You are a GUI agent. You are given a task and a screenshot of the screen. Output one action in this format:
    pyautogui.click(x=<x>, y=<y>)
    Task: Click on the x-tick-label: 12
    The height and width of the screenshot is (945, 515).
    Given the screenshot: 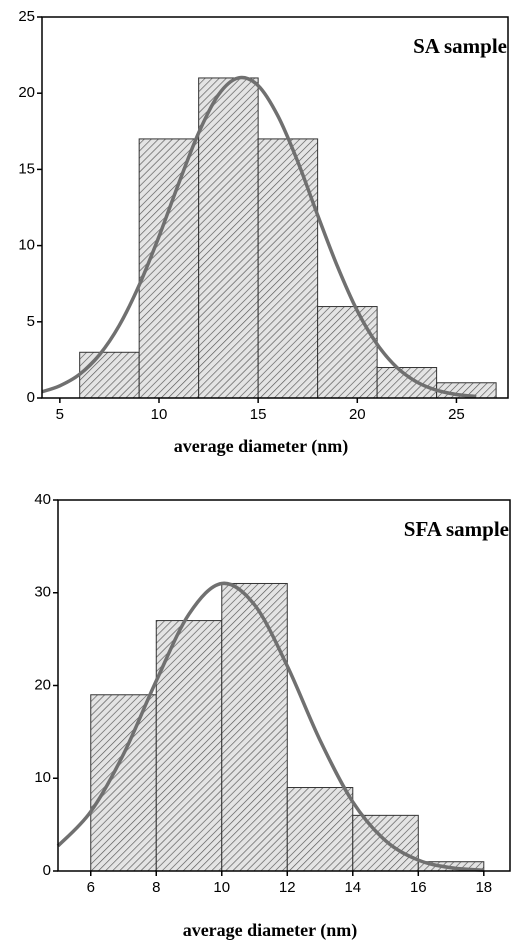 What is the action you would take?
    pyautogui.click(x=287, y=887)
    